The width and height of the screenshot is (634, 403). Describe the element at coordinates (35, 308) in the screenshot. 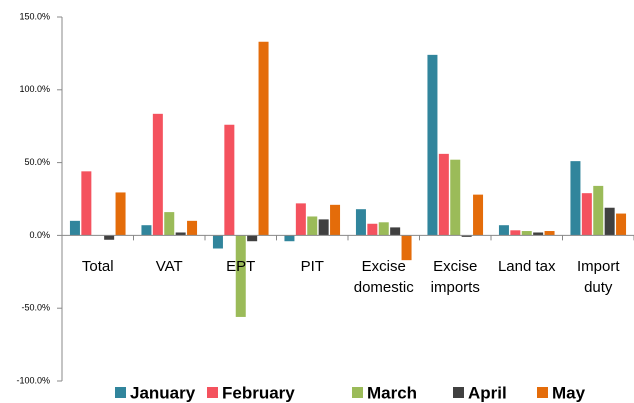

I see `y-tick-label: -50.0%` at that location.